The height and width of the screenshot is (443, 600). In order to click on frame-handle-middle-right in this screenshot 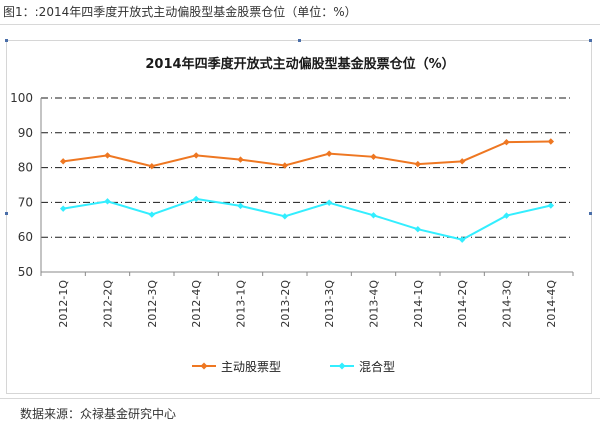, I will do `click(590, 213)`.